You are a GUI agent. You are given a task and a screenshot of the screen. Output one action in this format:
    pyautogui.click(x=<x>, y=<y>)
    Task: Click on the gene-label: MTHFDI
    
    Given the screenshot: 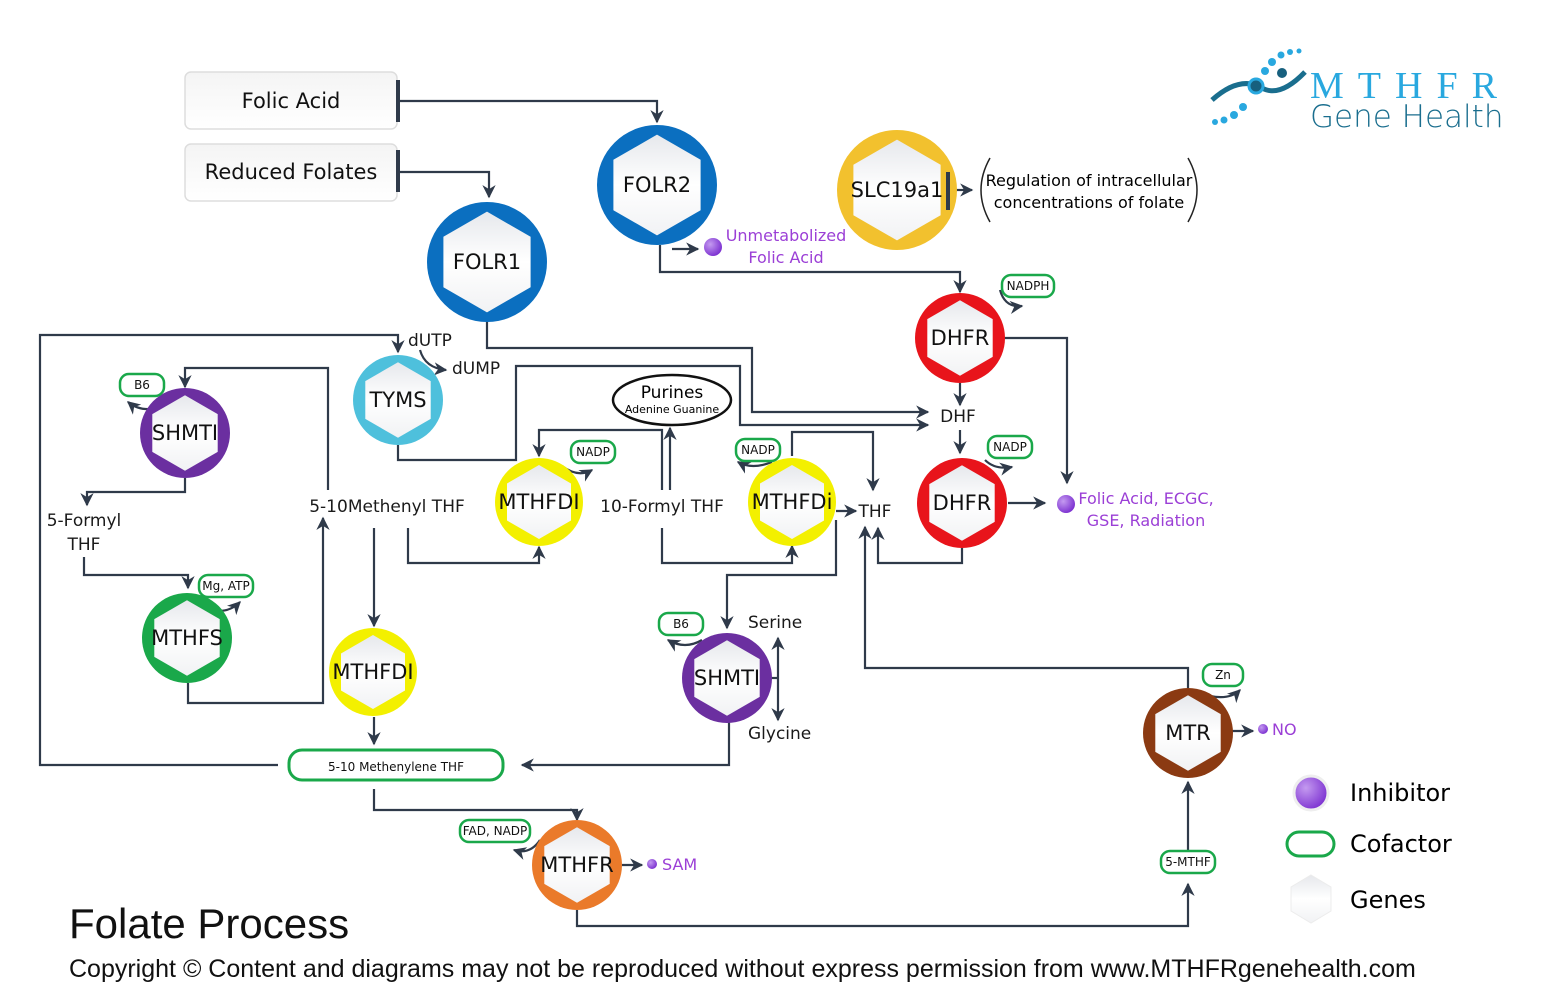 What is the action you would take?
    pyautogui.click(x=372, y=672)
    